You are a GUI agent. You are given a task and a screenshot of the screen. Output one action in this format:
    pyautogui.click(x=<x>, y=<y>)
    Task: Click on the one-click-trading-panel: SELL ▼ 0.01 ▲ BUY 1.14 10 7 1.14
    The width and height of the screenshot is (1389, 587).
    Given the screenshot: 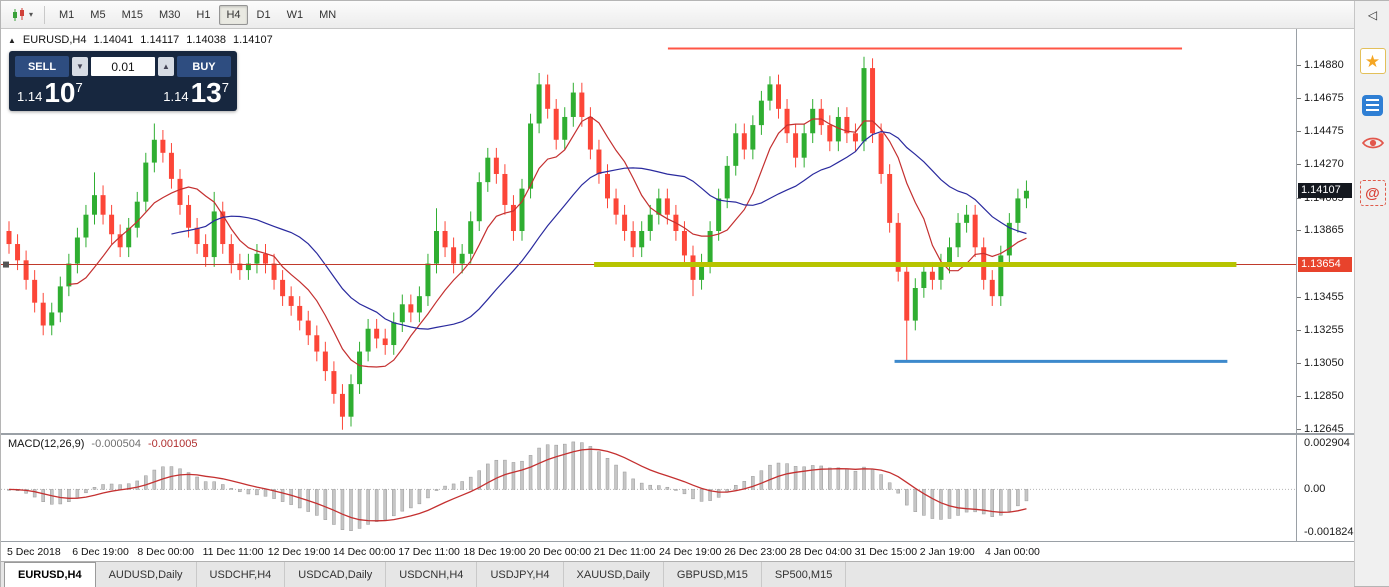 What is the action you would take?
    pyautogui.click(x=123, y=81)
    